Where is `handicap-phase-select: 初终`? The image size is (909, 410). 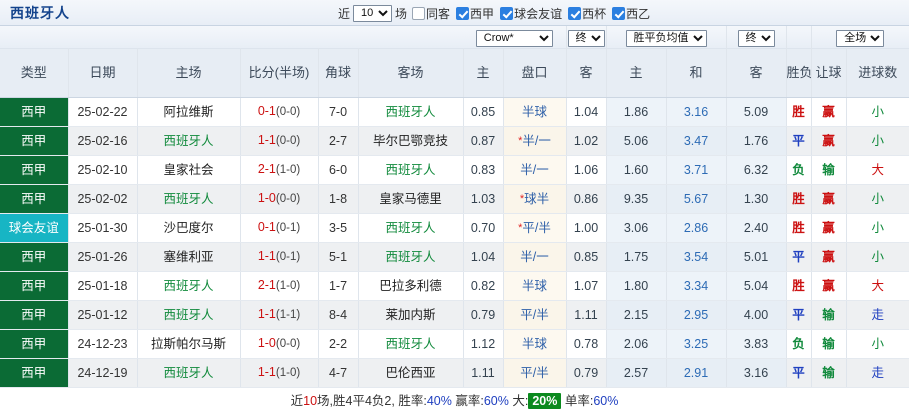
handicap-phase-select: 初终 is located at coordinates (586, 38).